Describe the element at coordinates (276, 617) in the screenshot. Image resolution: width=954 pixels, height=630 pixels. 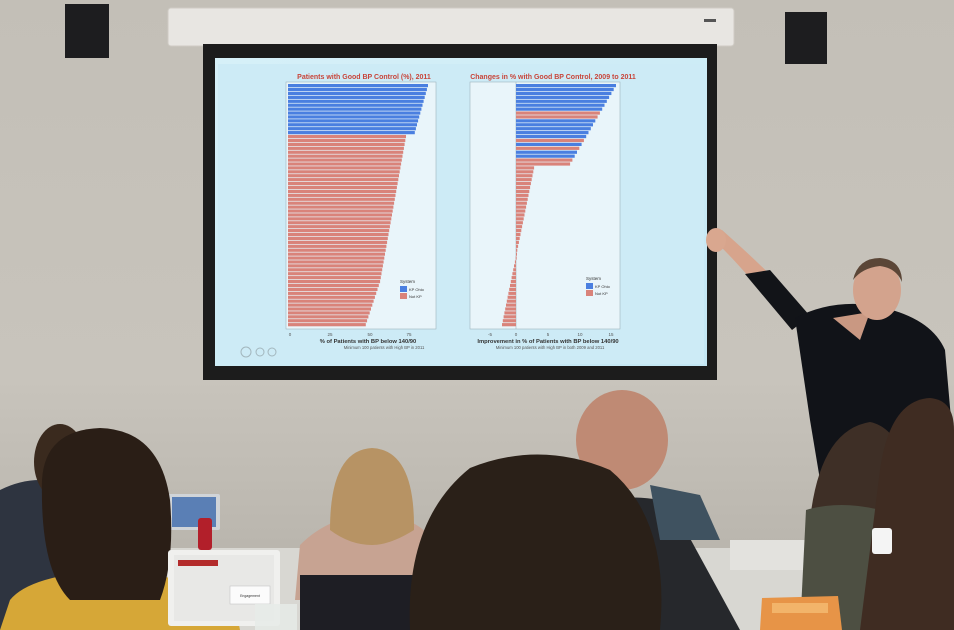
I see `coffee-cup` at that location.